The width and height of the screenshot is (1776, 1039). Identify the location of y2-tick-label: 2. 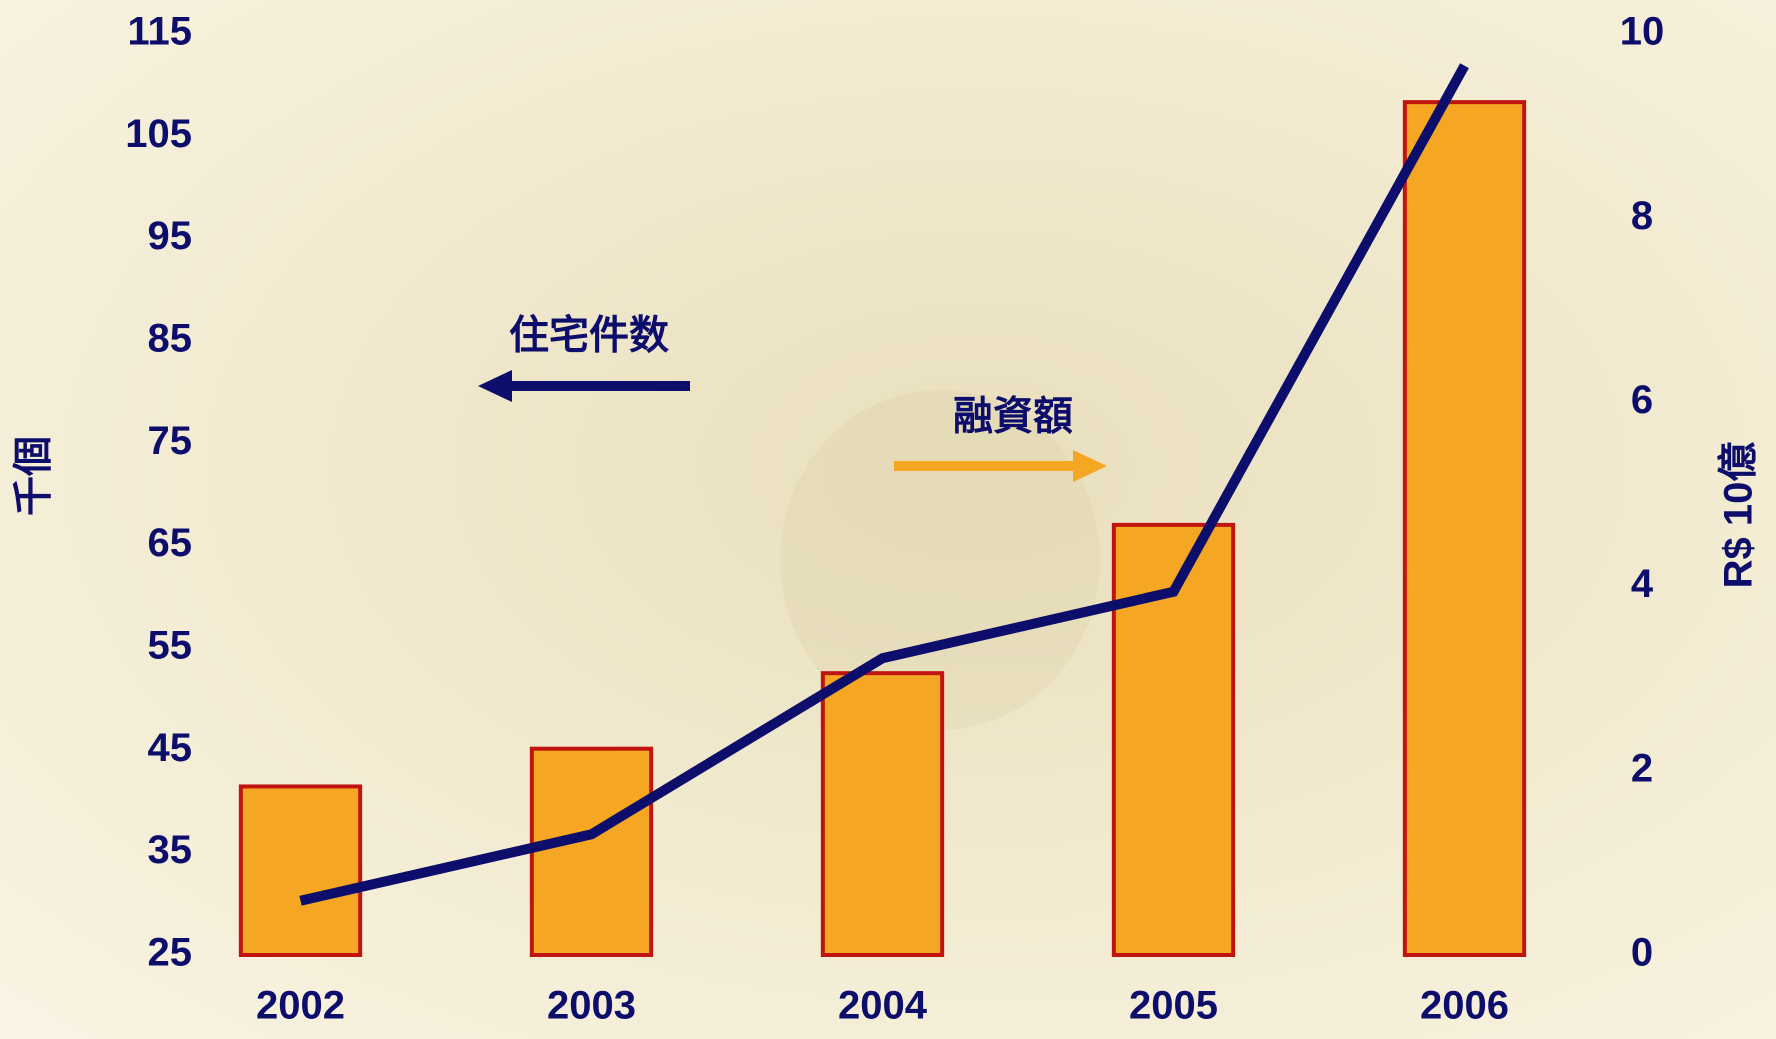
(1642, 768).